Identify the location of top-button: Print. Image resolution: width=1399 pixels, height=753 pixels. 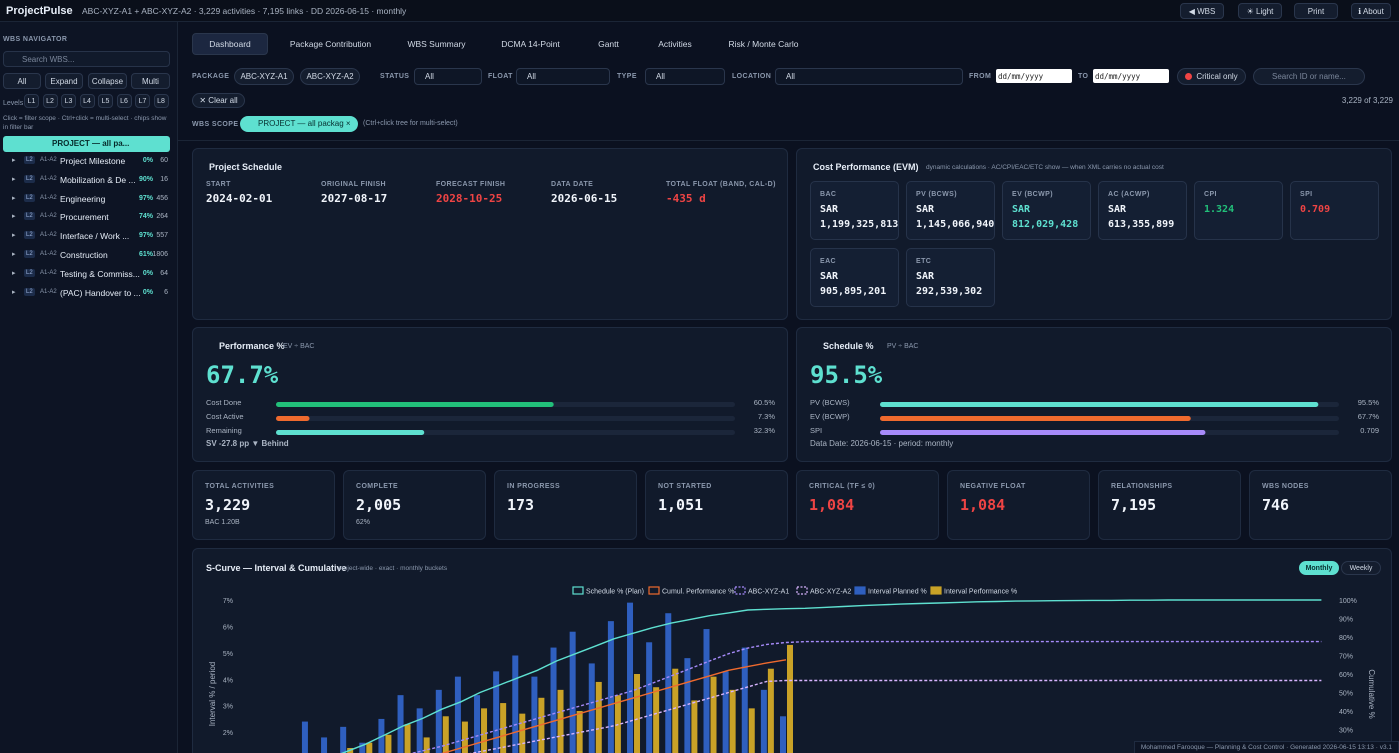
(1316, 11).